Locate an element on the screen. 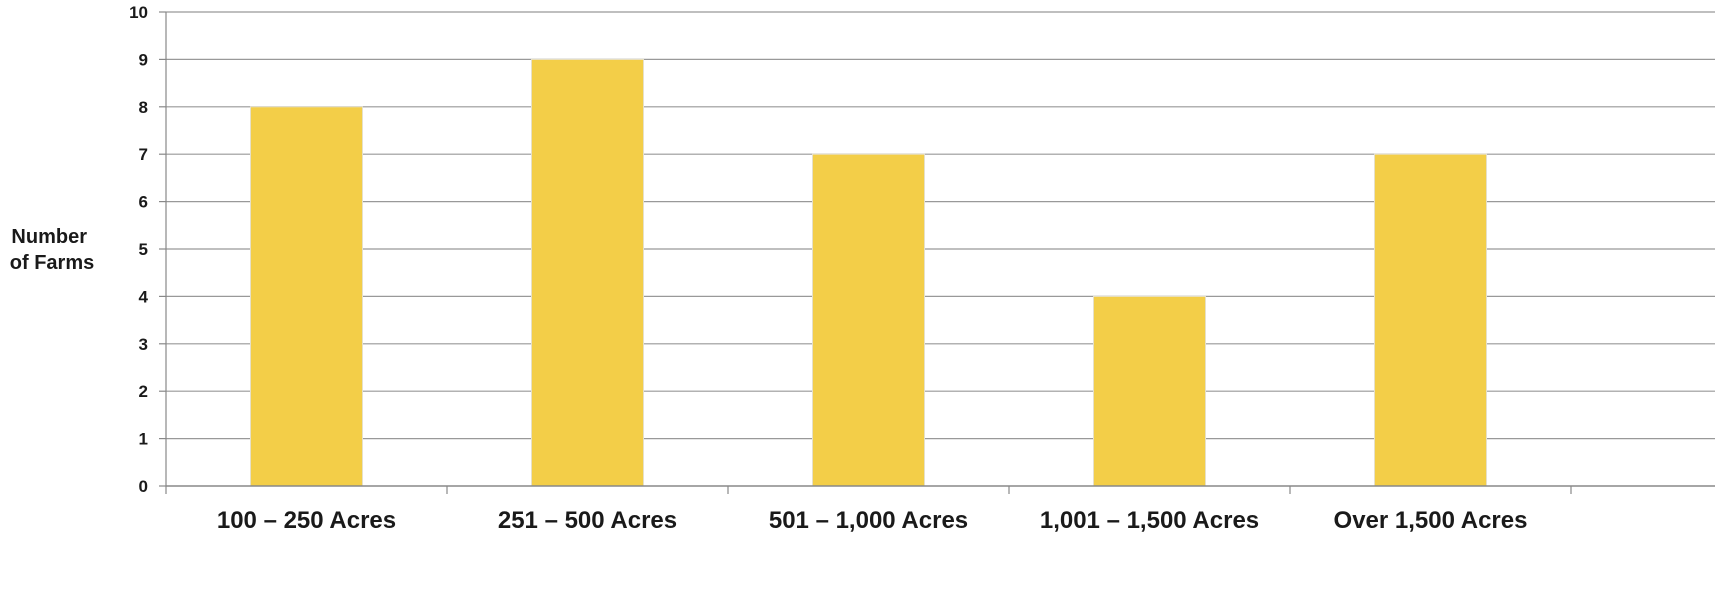 Image resolution: width=1715 pixels, height=589 pixels. y-tick-label: 4 is located at coordinates (144, 296).